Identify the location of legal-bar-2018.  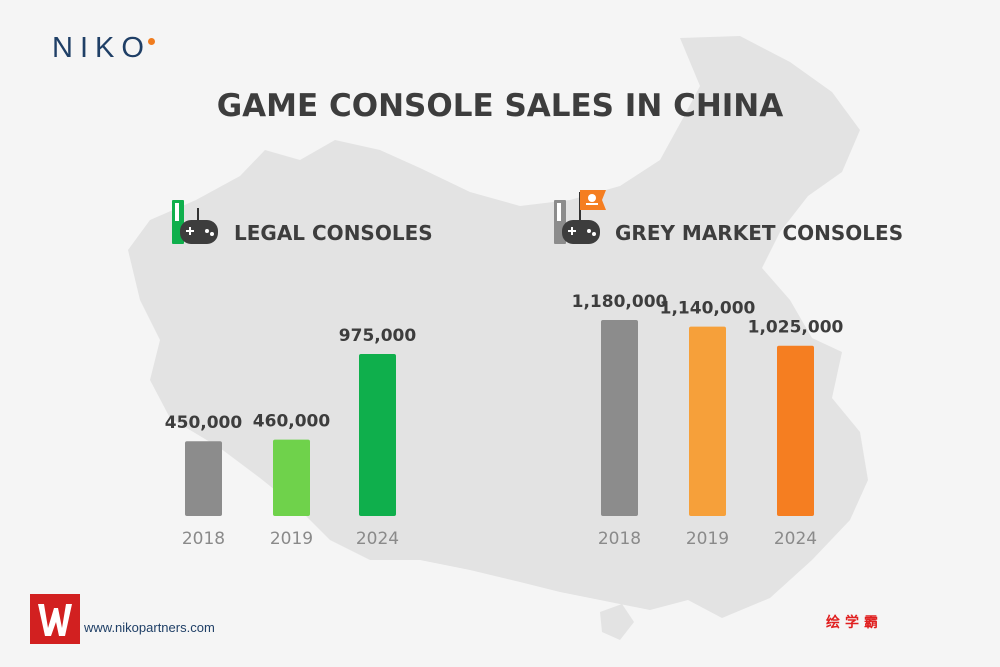
(203, 478).